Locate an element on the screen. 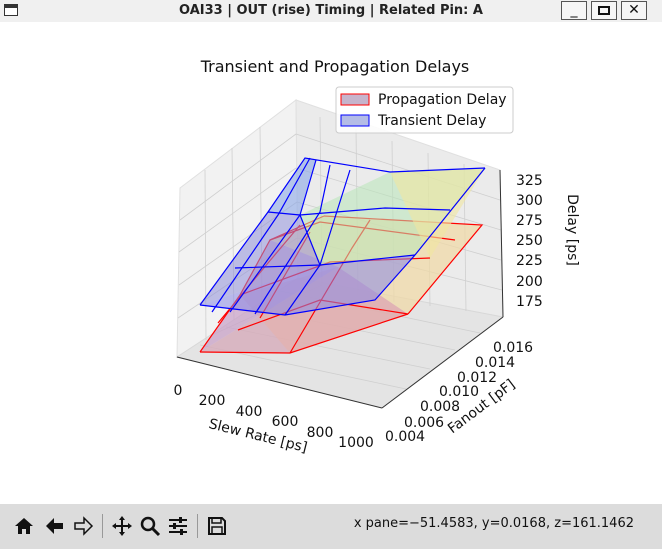 Image resolution: width=662 pixels, height=549 pixels. z-tick-label: 250 is located at coordinates (529, 241).